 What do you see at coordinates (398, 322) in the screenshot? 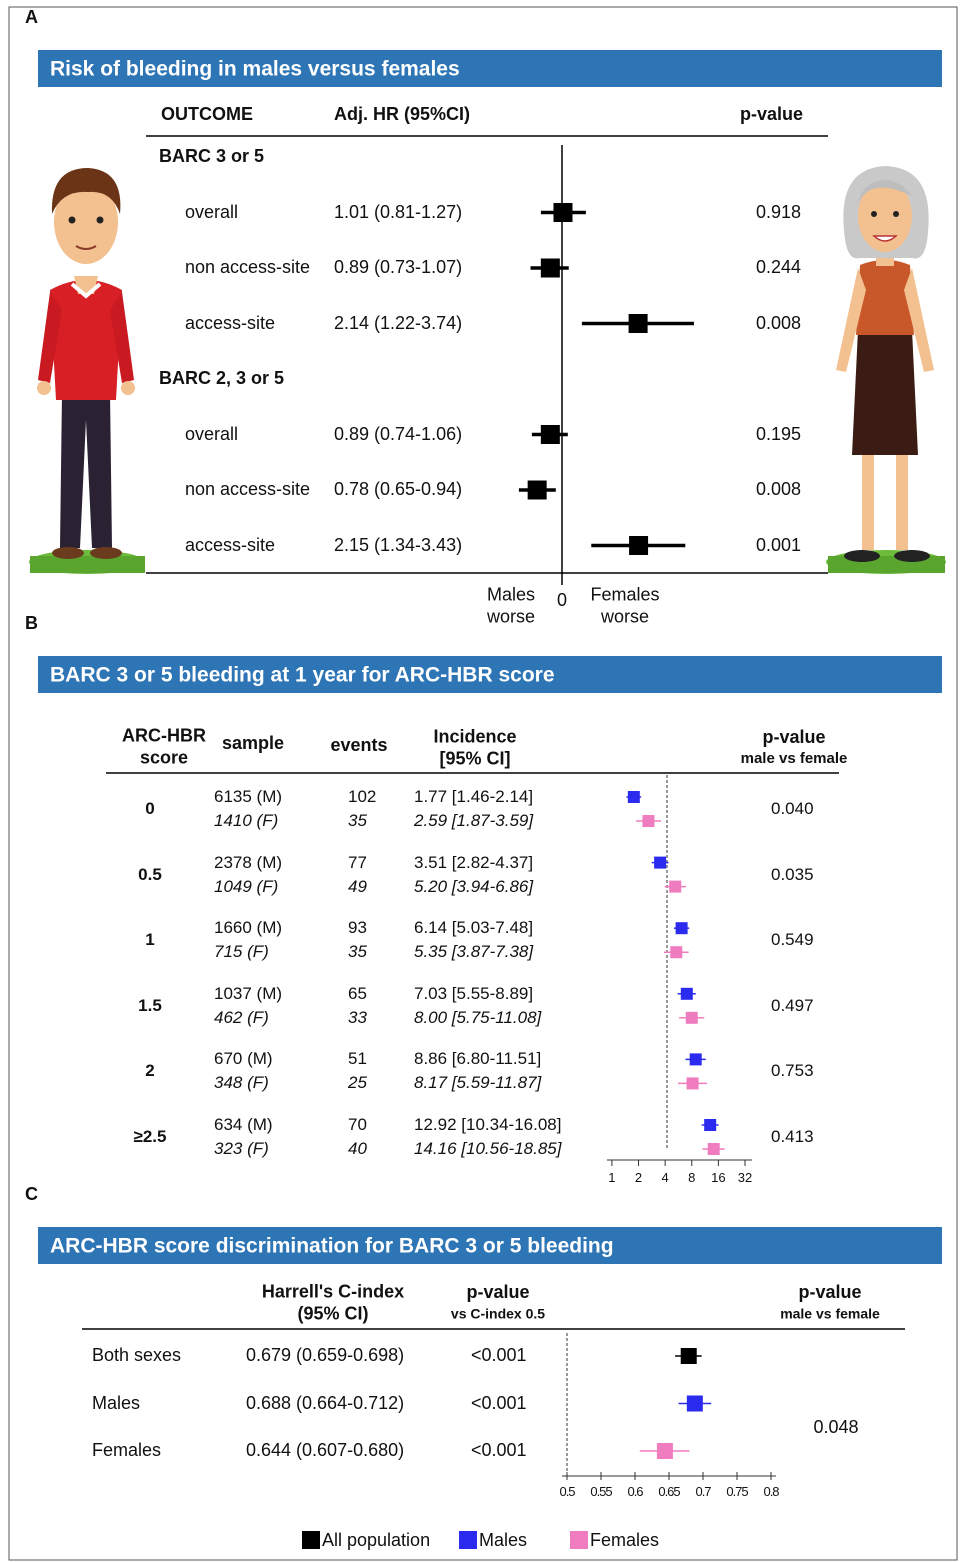
I see `hr-label: 2.14 (1.22-3.74)` at bounding box center [398, 322].